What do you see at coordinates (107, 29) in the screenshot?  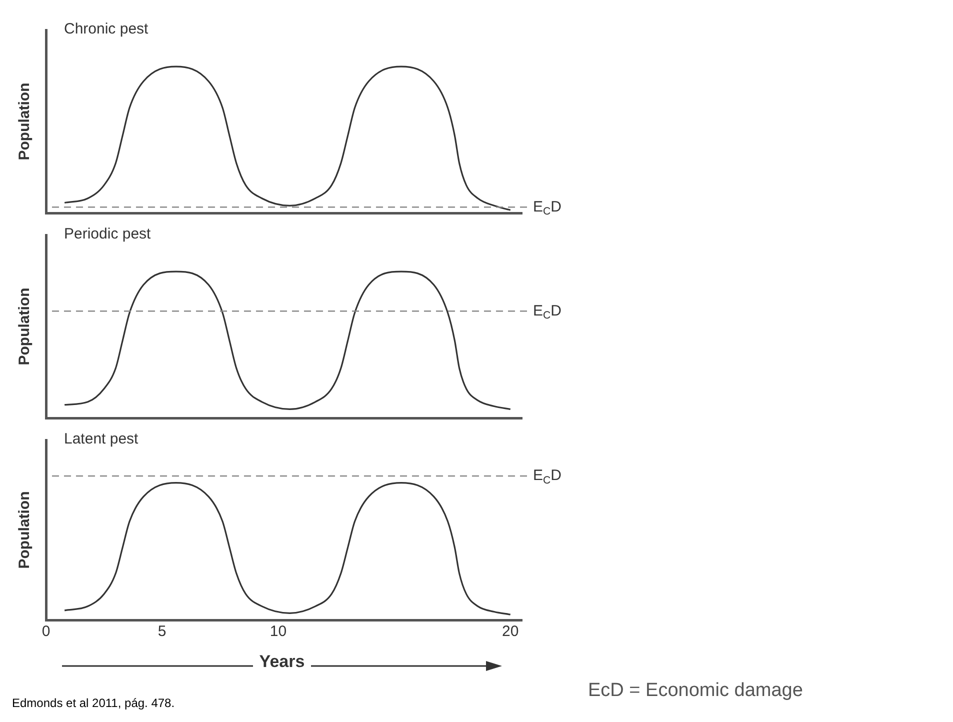 I see `chart-title: Chronic pest` at bounding box center [107, 29].